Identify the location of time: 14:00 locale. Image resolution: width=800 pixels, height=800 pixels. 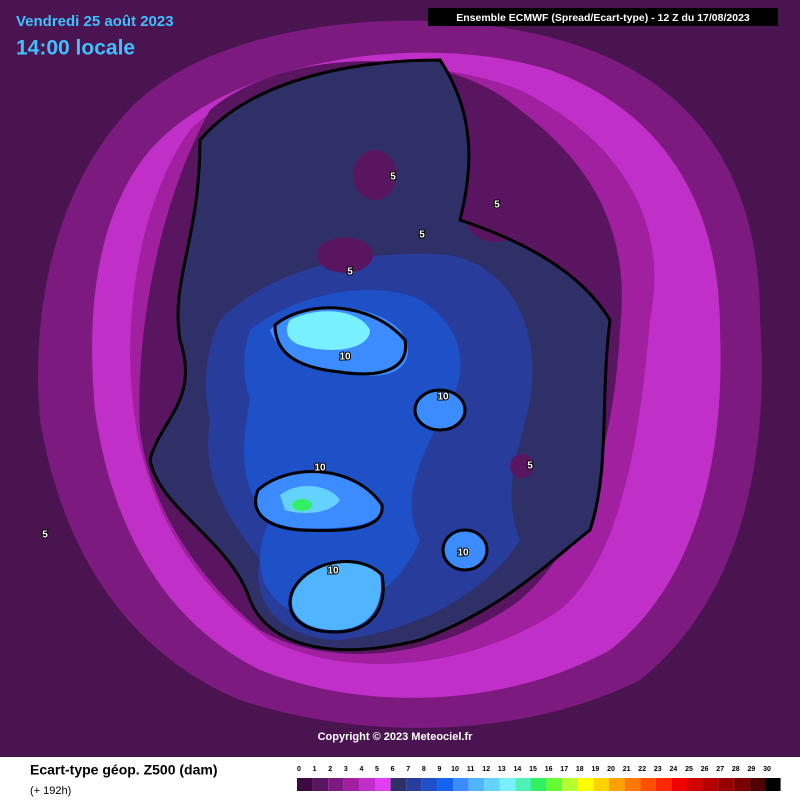
(75, 48).